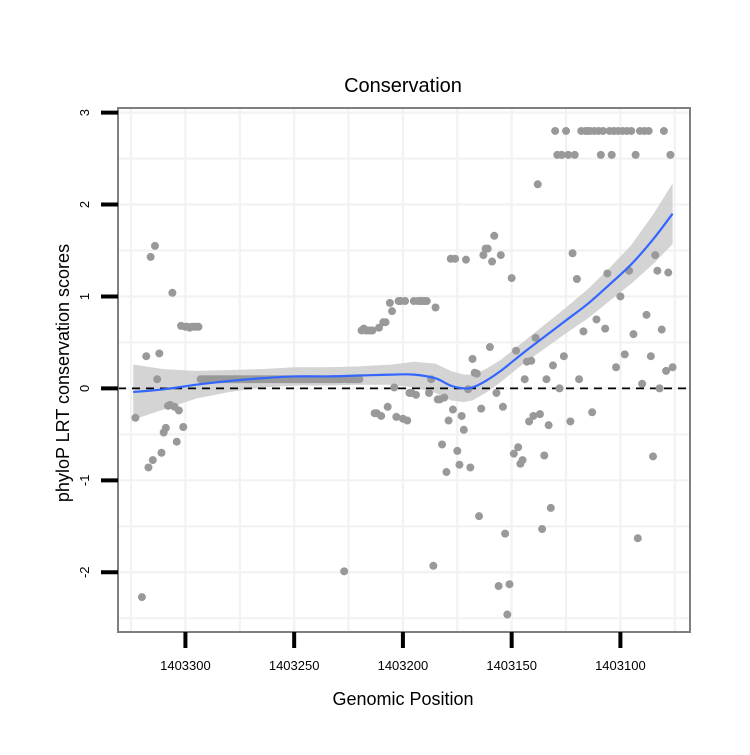  Describe the element at coordinates (402, 699) in the screenshot. I see `x-axis-label: Genomic Position` at that location.